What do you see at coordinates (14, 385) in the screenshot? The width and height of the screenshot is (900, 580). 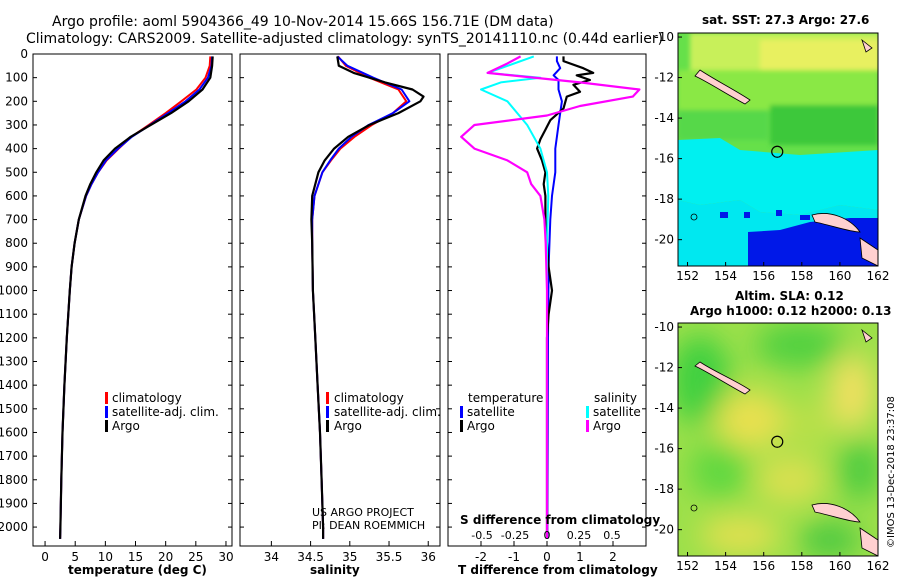 I see `depth-tick-label: 1400` at bounding box center [14, 385].